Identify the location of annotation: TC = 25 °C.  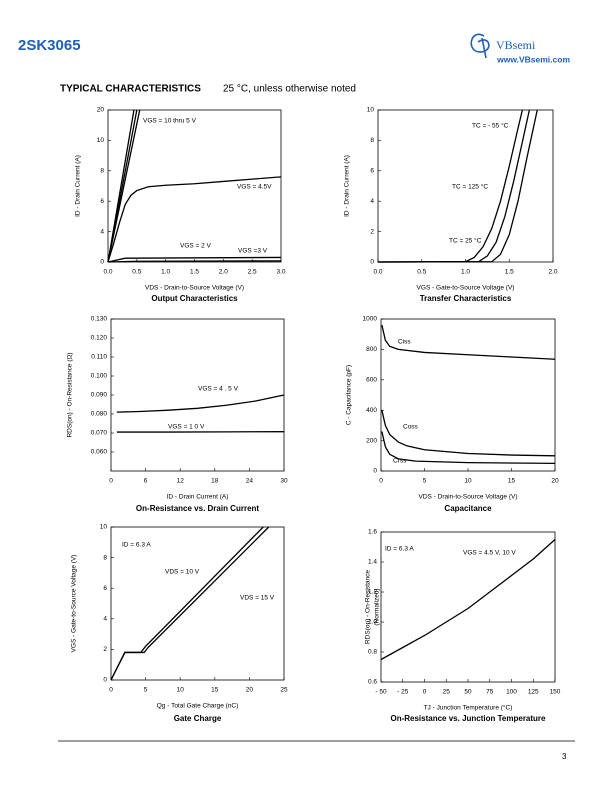
(465, 241).